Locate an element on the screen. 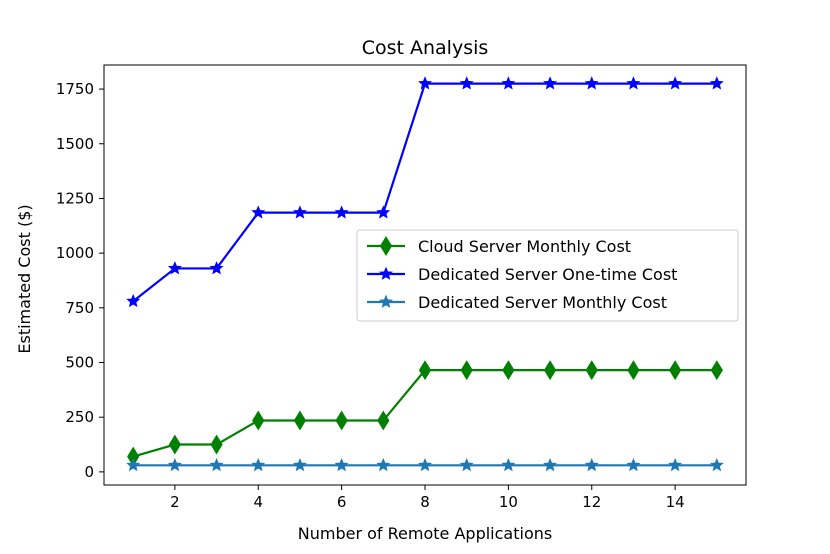  legend-label: Dedicated Server Monthly Cost is located at coordinates (542, 302).